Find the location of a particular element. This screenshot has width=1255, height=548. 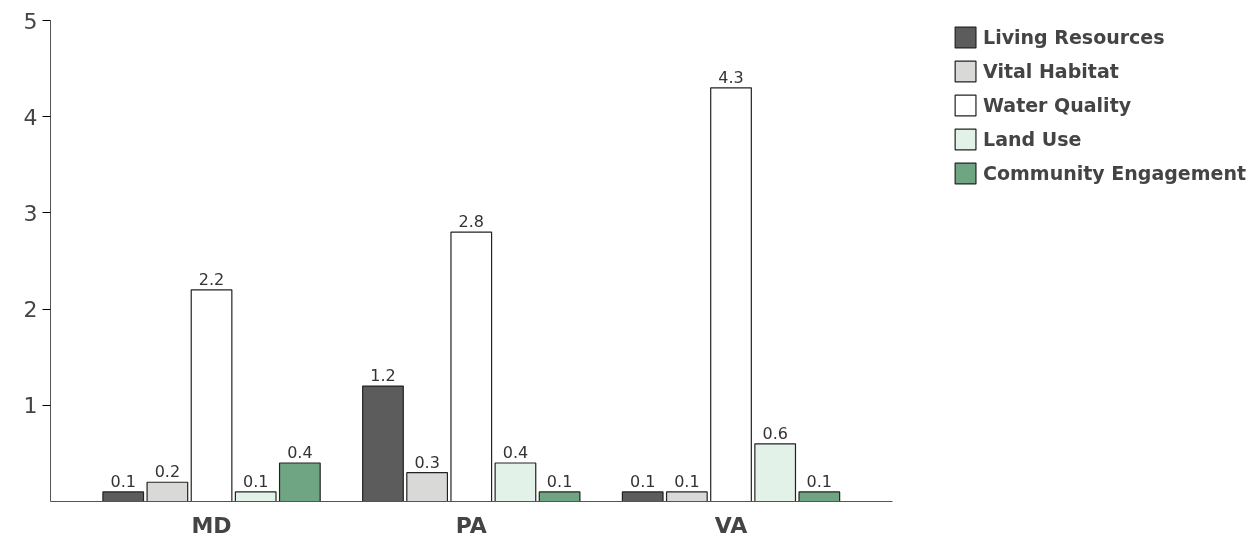

y-tick-label: 2 is located at coordinates (30, 310).